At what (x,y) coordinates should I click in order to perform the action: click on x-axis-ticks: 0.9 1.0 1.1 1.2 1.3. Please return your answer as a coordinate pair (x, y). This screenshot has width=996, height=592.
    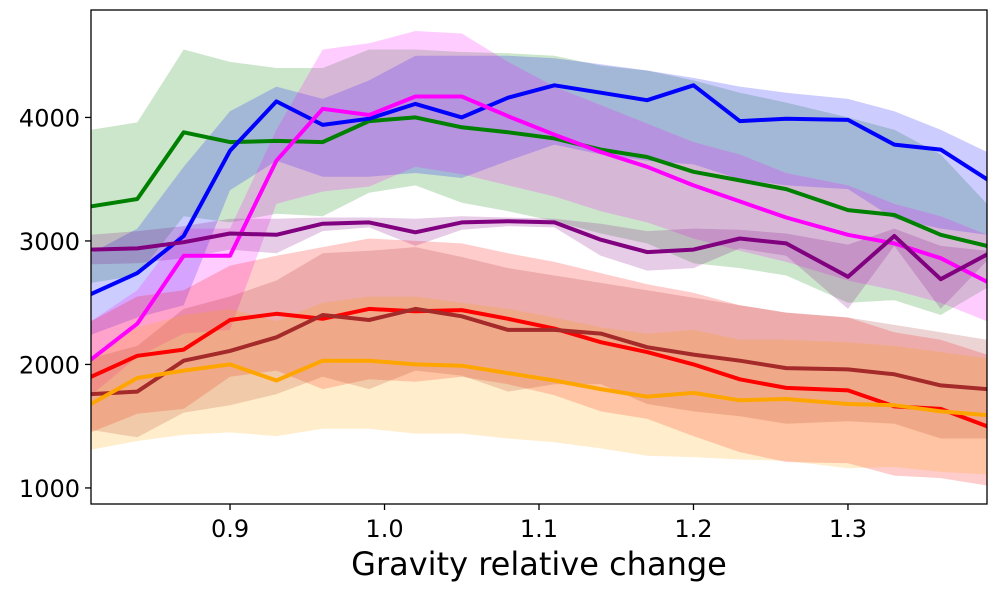
    Looking at the image, I should click on (539, 523).